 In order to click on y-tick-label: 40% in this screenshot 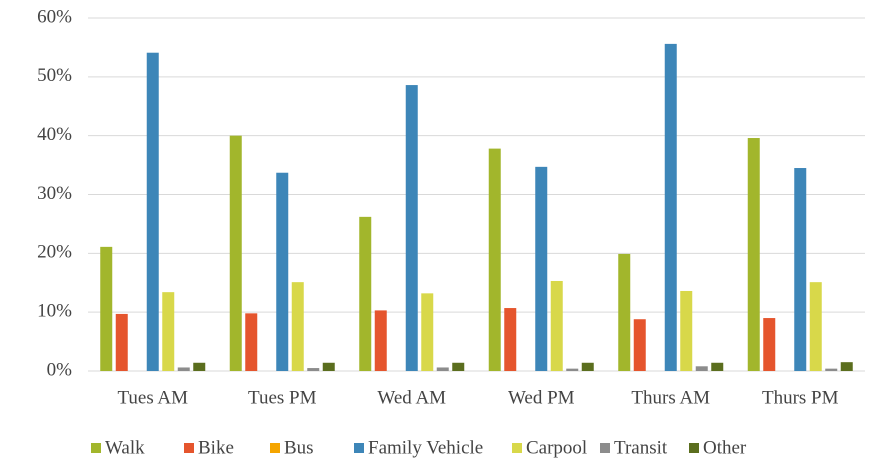, I will do `click(54, 134)`.